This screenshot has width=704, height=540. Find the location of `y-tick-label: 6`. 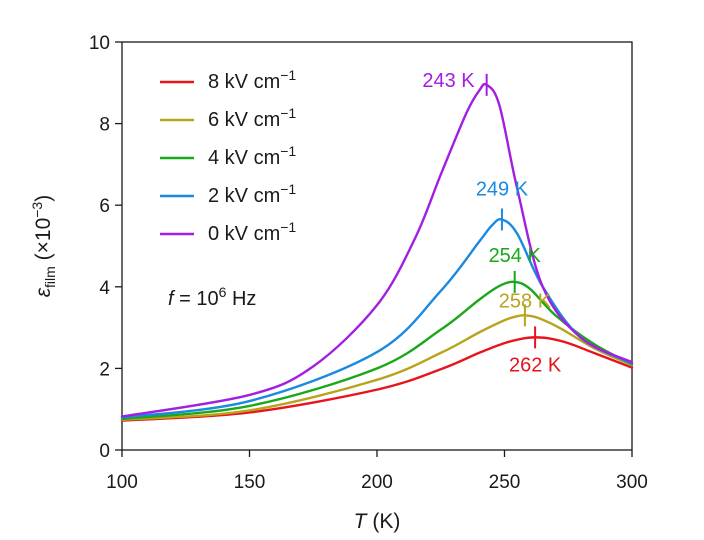

y-tick-label: 6 is located at coordinates (104, 206).